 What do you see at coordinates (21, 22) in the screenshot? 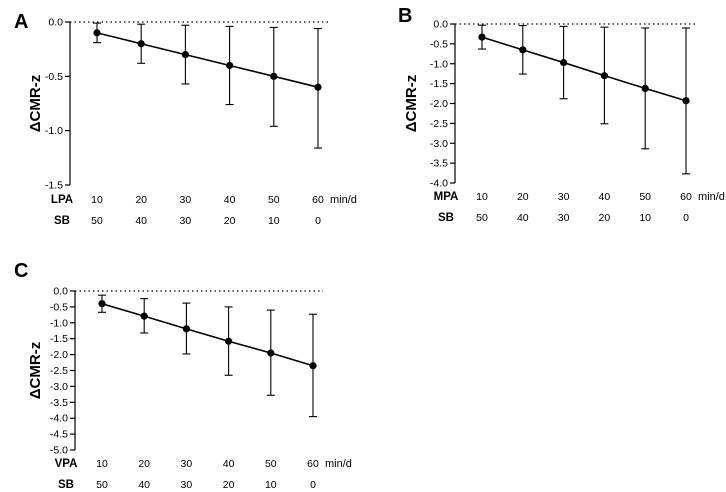
I see `panel-letter: A` at bounding box center [21, 22].